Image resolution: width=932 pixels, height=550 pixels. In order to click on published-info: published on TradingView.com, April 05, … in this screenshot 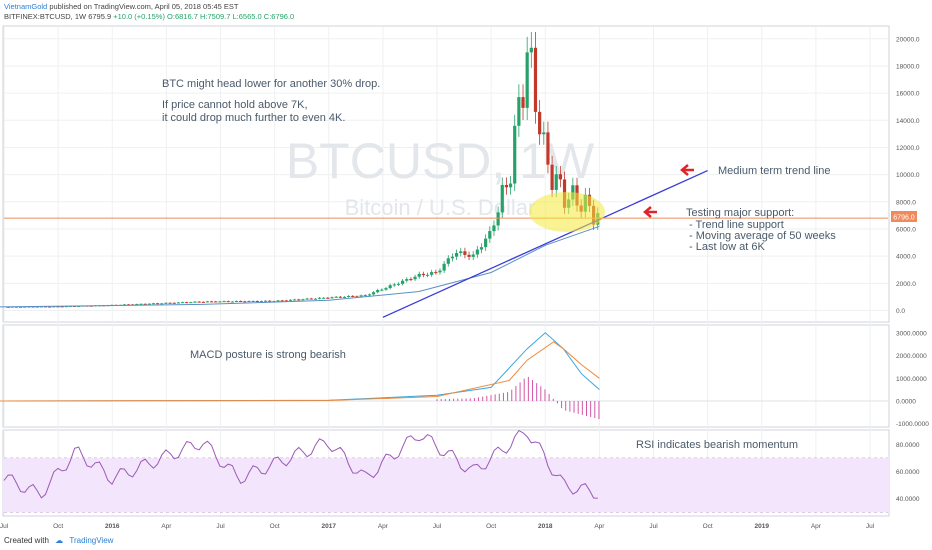, I will do `click(144, 6)`.